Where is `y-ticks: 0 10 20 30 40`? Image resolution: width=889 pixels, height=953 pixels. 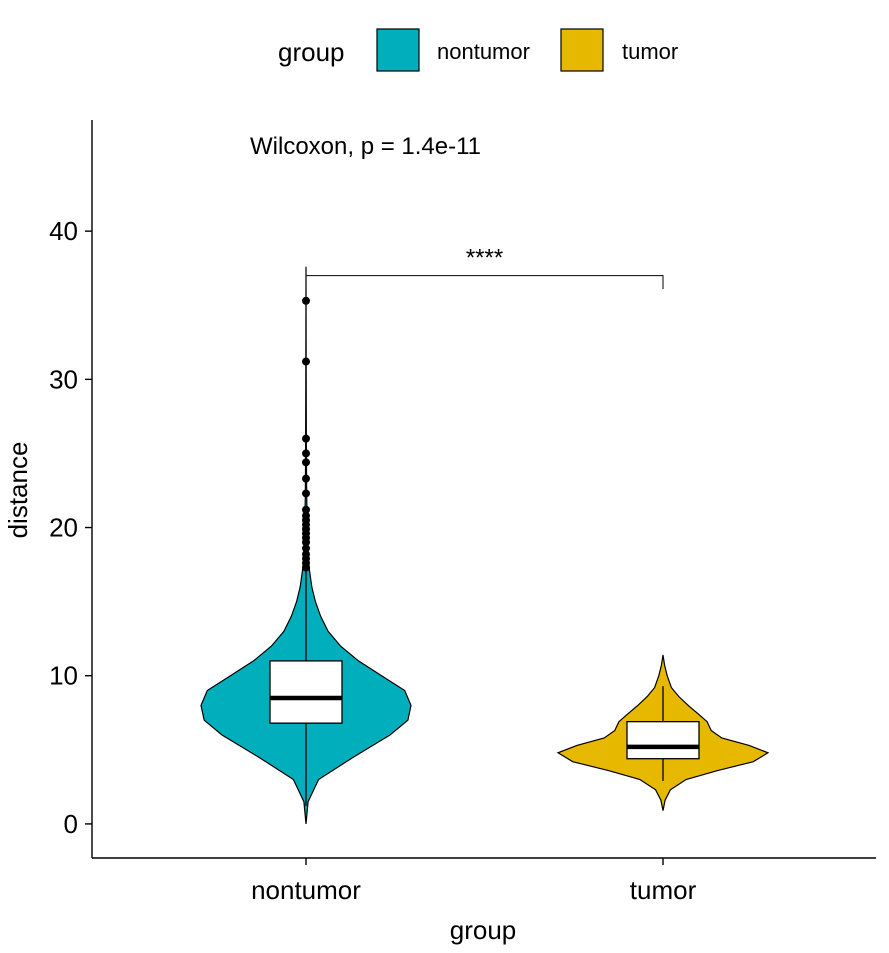 y-ticks: 0 10 20 30 40 is located at coordinates (70, 527).